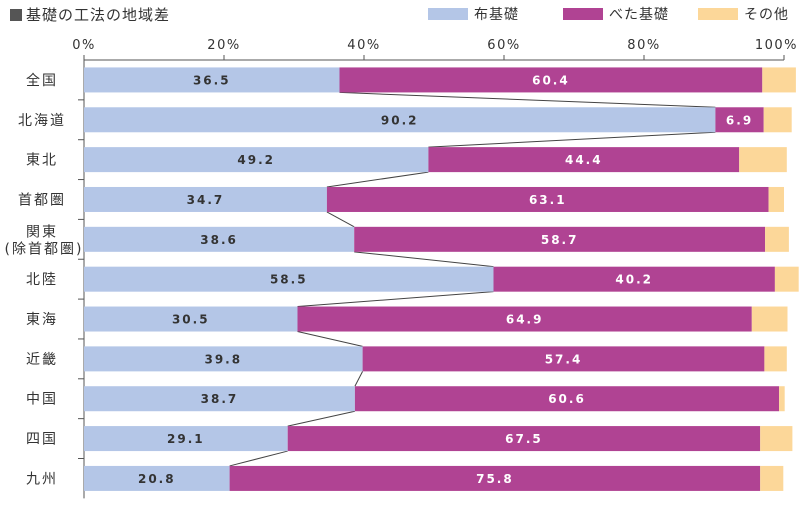 This screenshot has height=516, width=800. I want to click on data-label: 64.9, so click(525, 320).